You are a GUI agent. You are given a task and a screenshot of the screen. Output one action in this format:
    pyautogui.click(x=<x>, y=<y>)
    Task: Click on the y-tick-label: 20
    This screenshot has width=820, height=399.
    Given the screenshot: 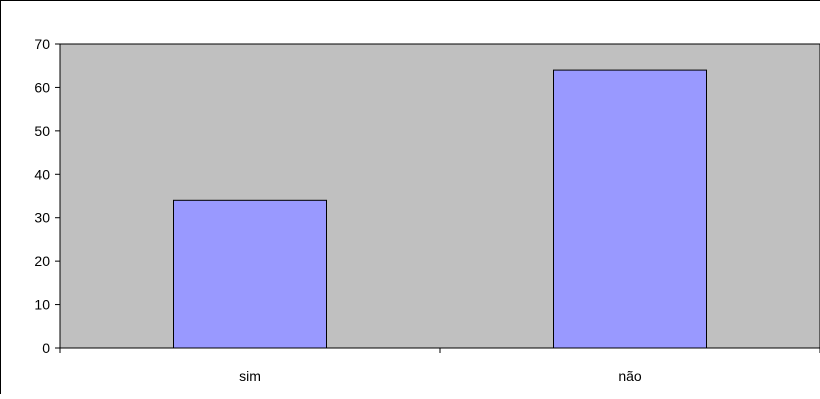 What is the action you would take?
    pyautogui.click(x=42, y=261)
    